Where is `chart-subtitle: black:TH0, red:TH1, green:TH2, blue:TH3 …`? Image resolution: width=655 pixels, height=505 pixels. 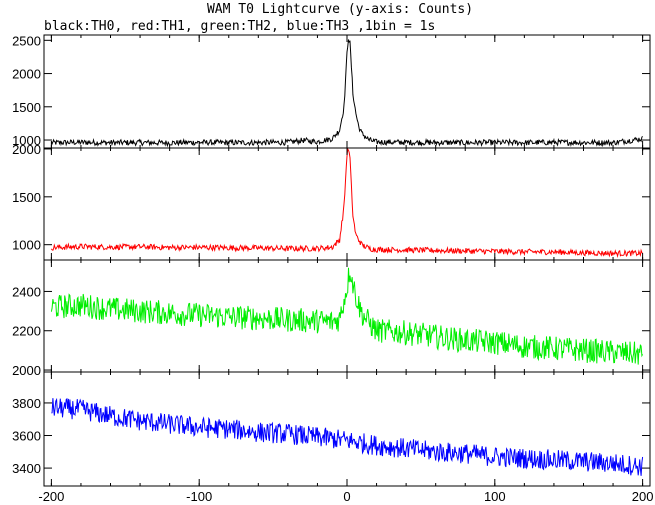
chart-subtitle: black:TH0, red:TH1, green:TH2, blue:TH3 … is located at coordinates (239, 26).